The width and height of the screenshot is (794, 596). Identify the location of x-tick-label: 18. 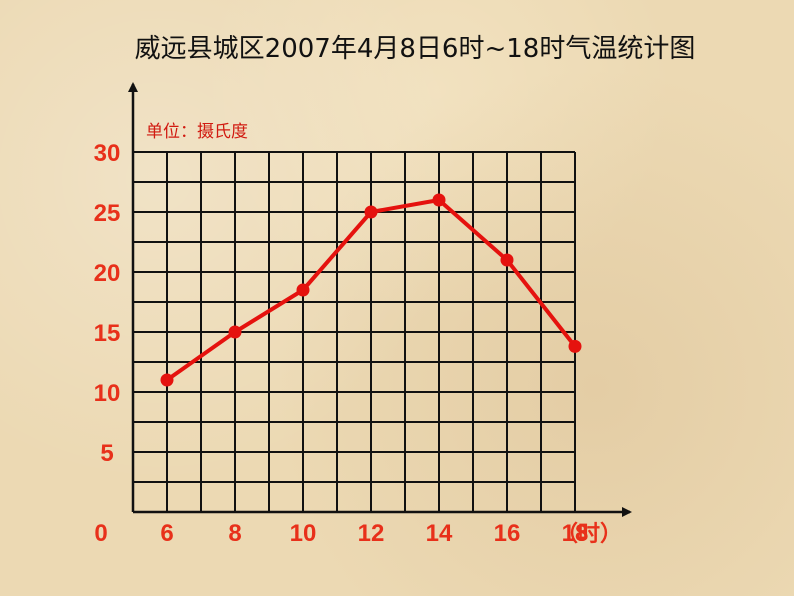
(575, 533).